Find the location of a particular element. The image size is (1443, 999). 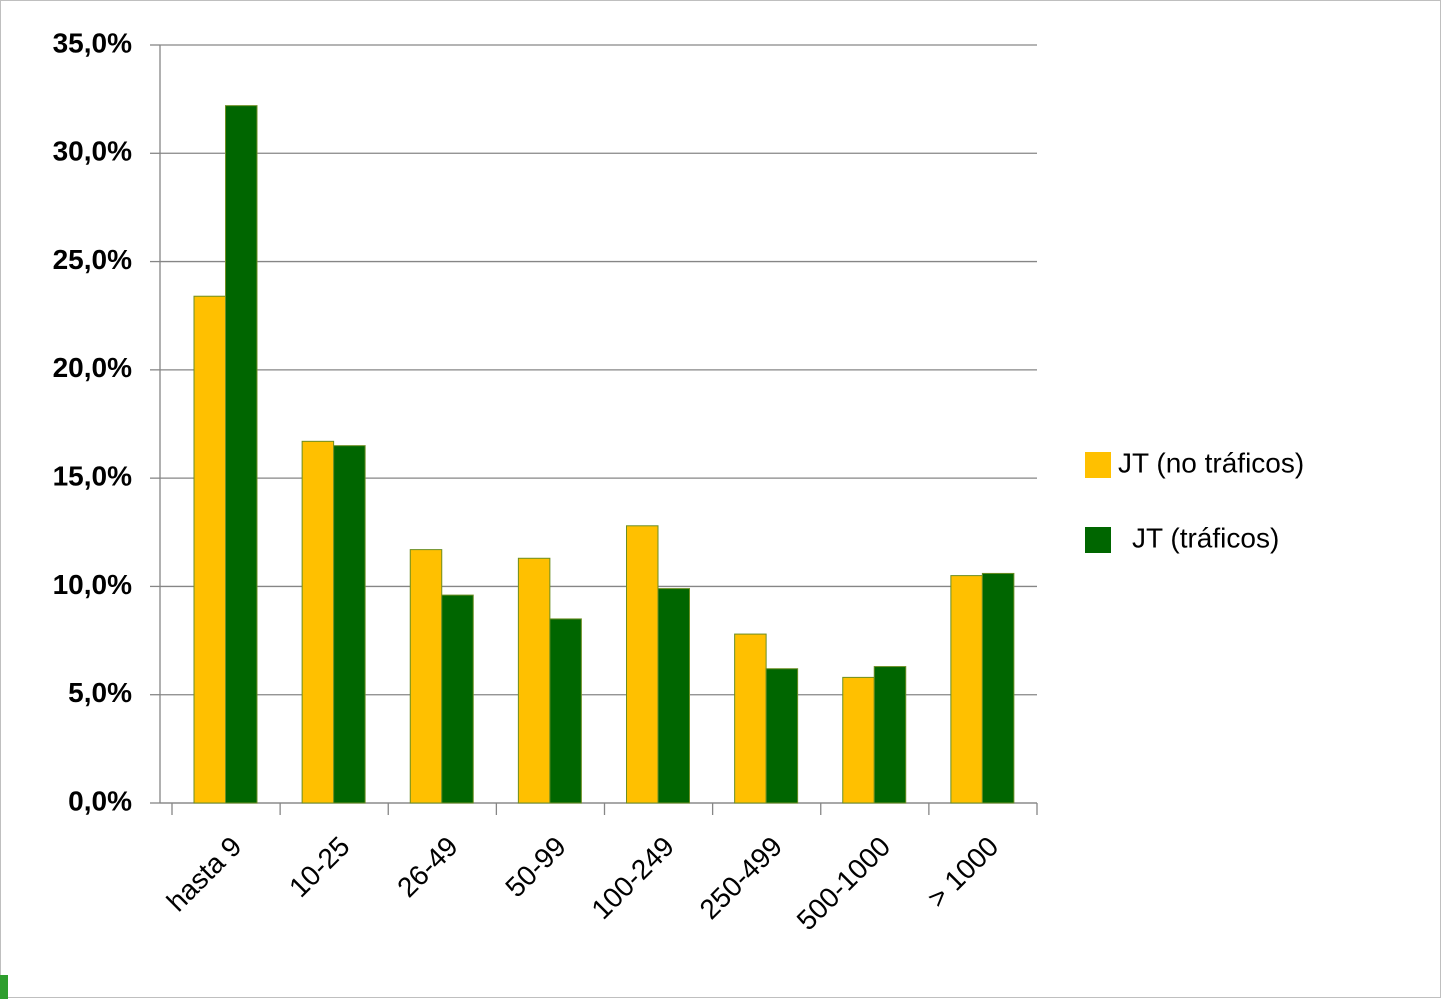

x-tick-label: > 1000 is located at coordinates (962, 872).